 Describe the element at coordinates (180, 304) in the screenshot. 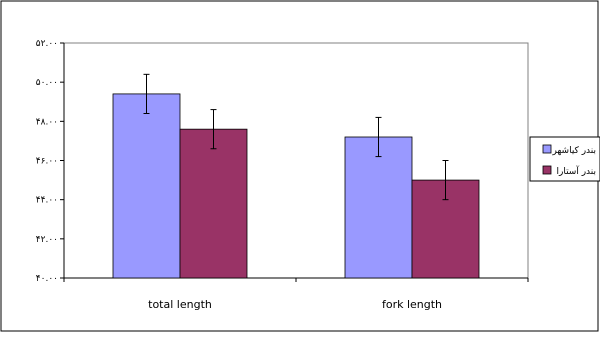

I see `x-tick-label: total length` at that location.